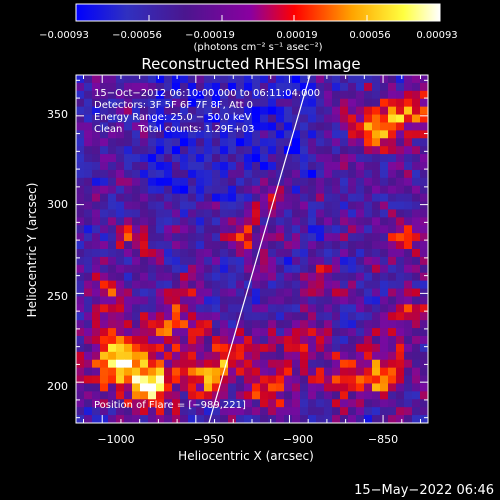 This screenshot has width=500, height=500. I want to click on annotation-time-range: 15−Oct−2012 06:10:00.000 to 06:11:04.000, so click(207, 93).